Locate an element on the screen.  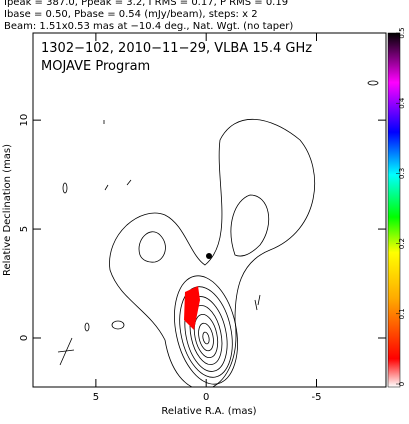
colorbar-tick-label: 0 is located at coordinates (402, 384).